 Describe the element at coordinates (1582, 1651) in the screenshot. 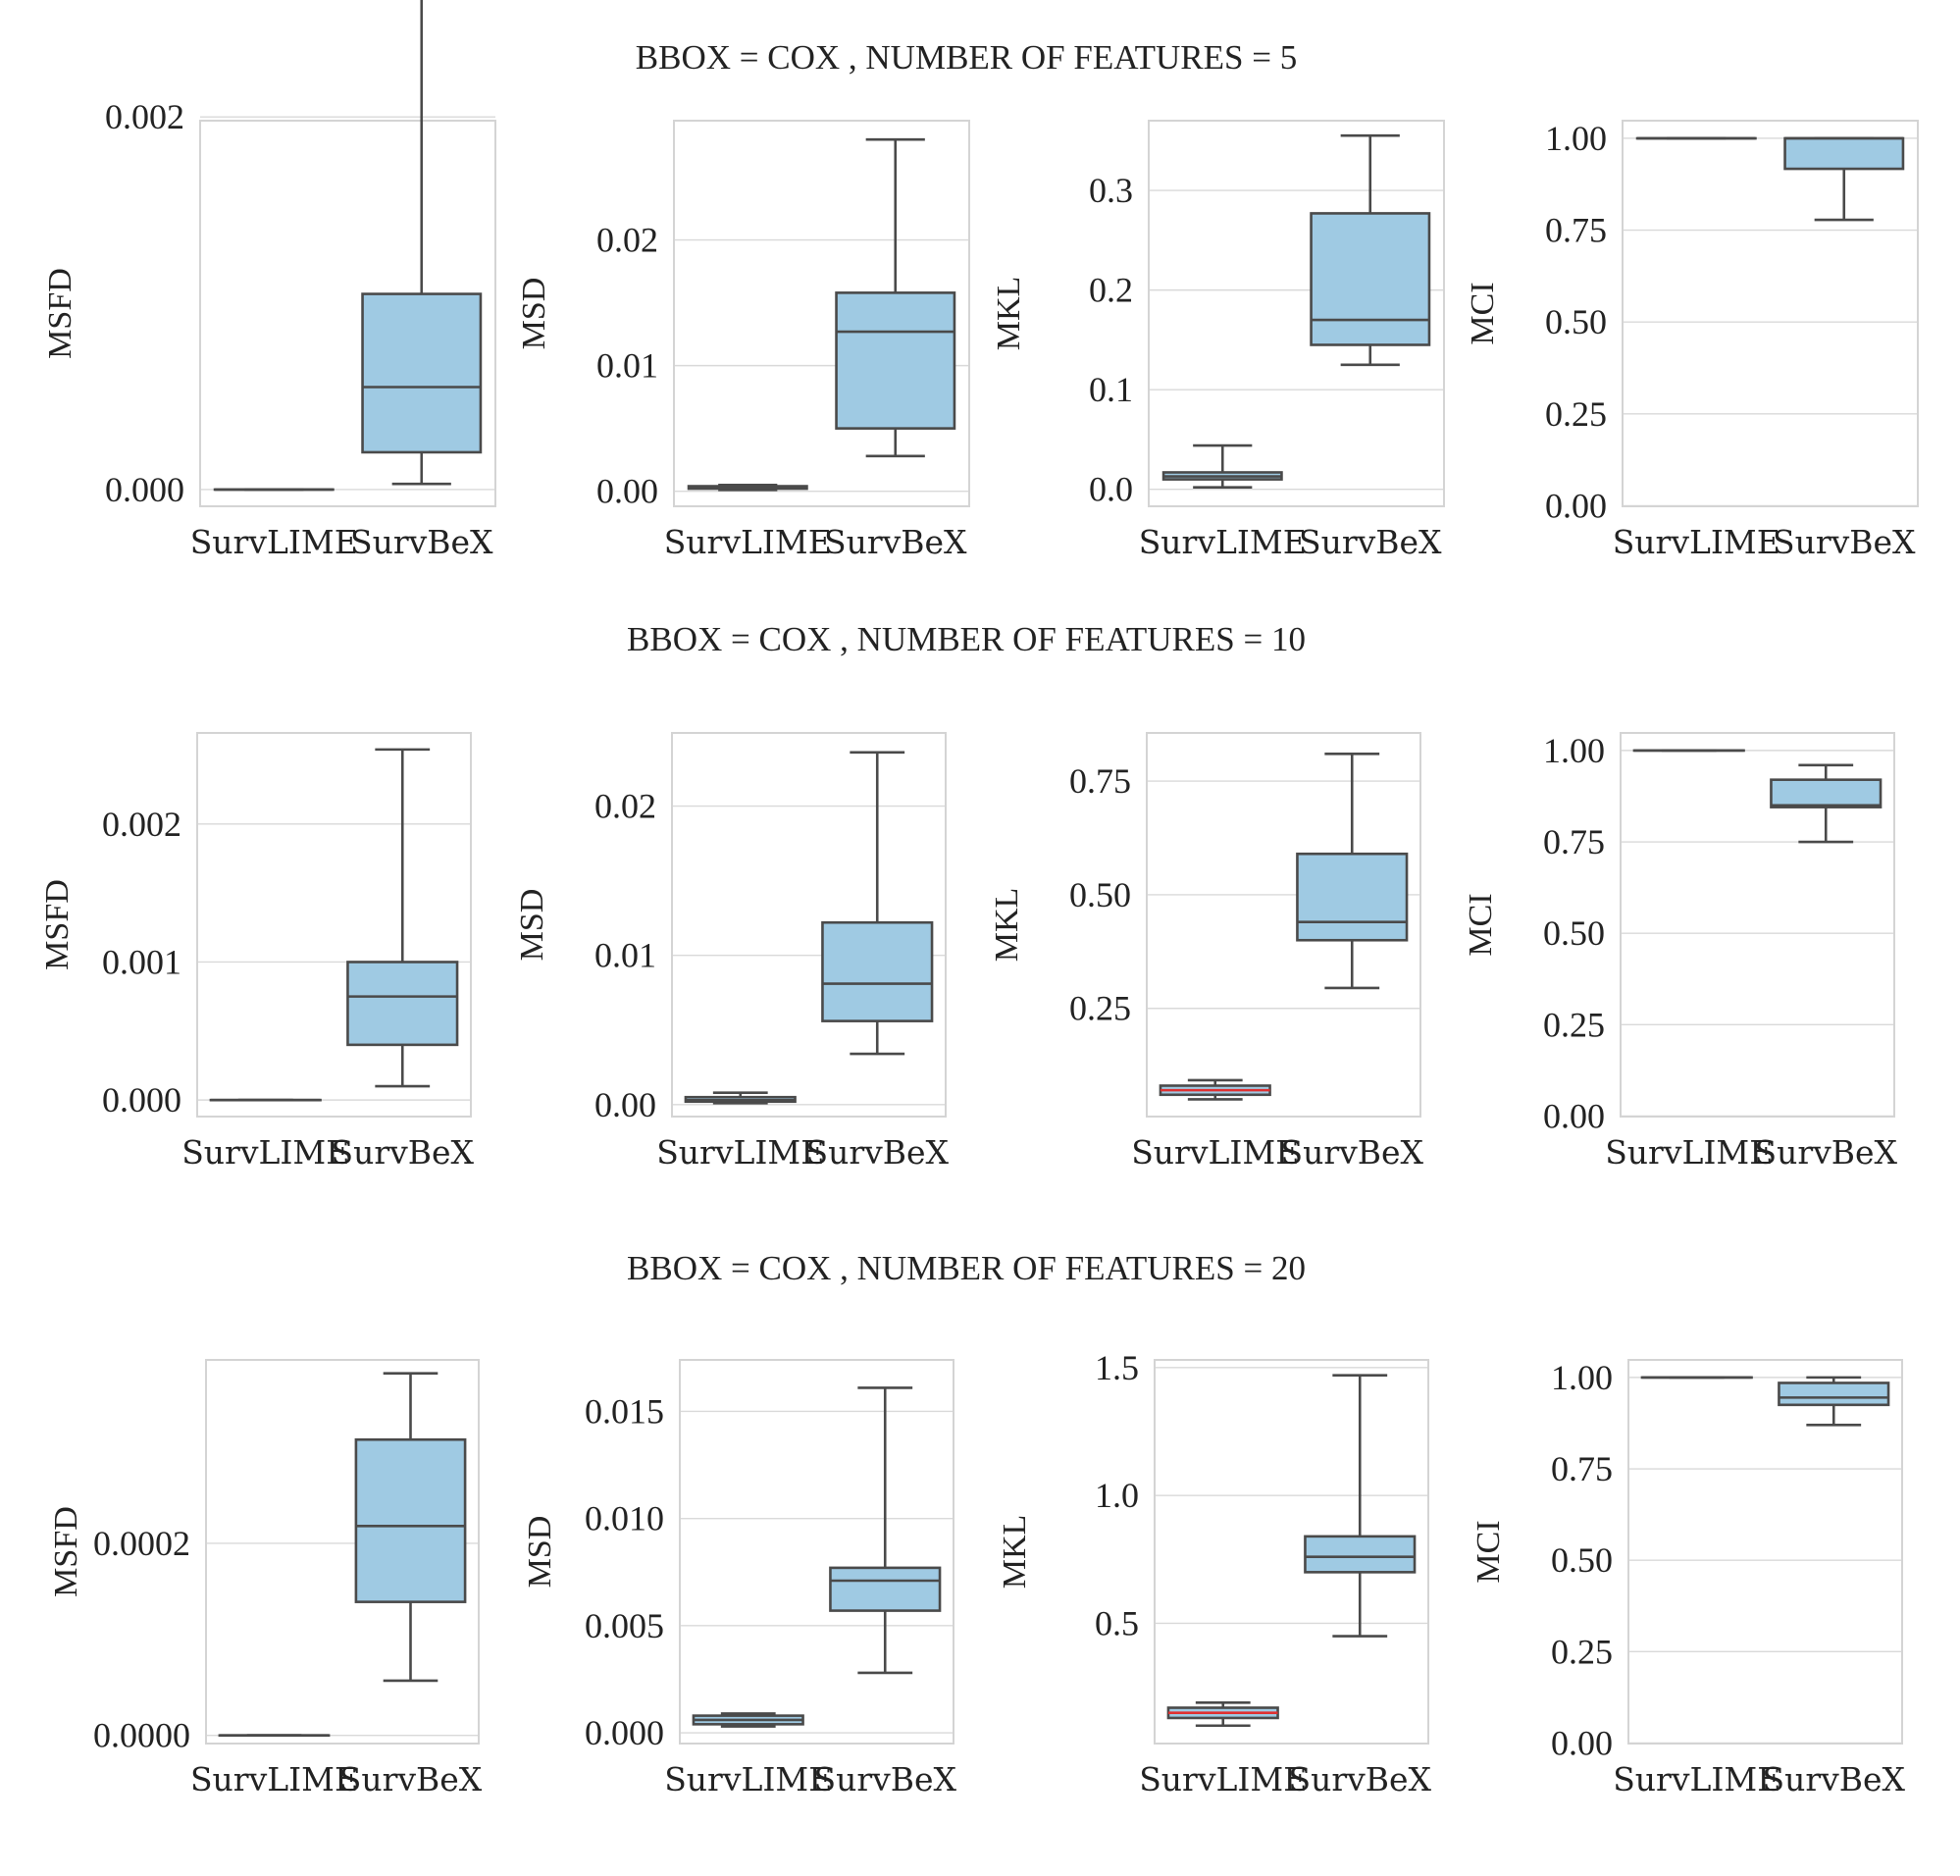

I see `features-20-mci-ytick-label: 0.25` at that location.